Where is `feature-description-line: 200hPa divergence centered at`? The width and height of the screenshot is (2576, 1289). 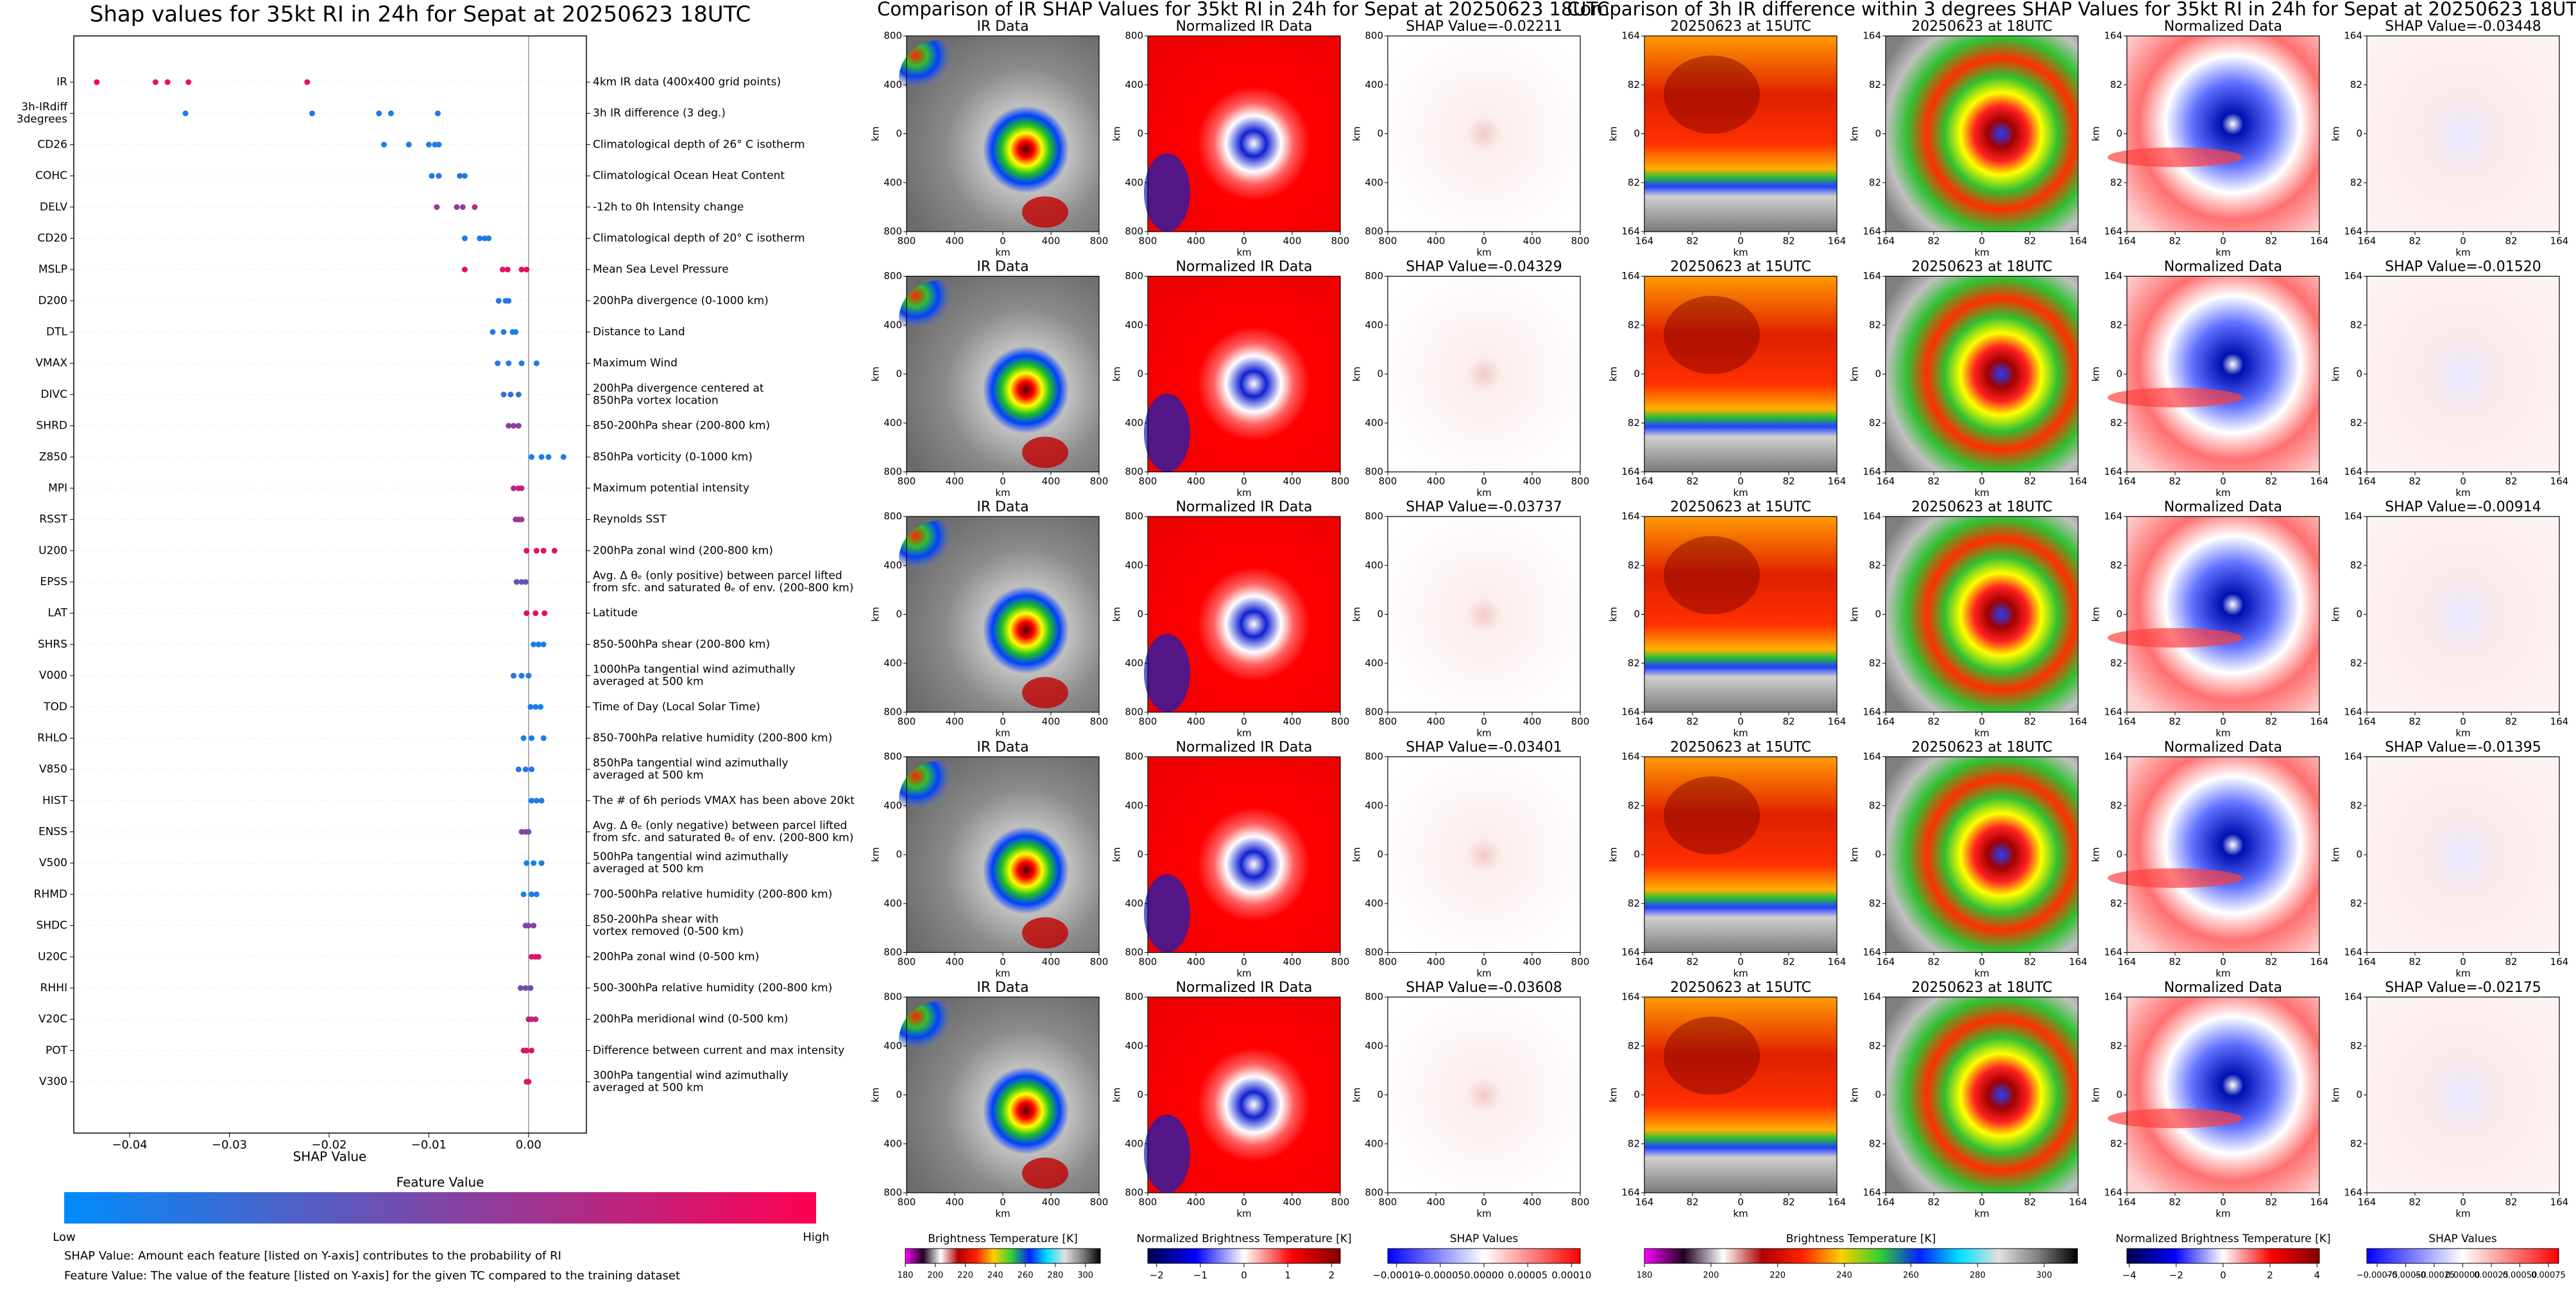
feature-description-line: 200hPa divergence centered at is located at coordinates (679, 389).